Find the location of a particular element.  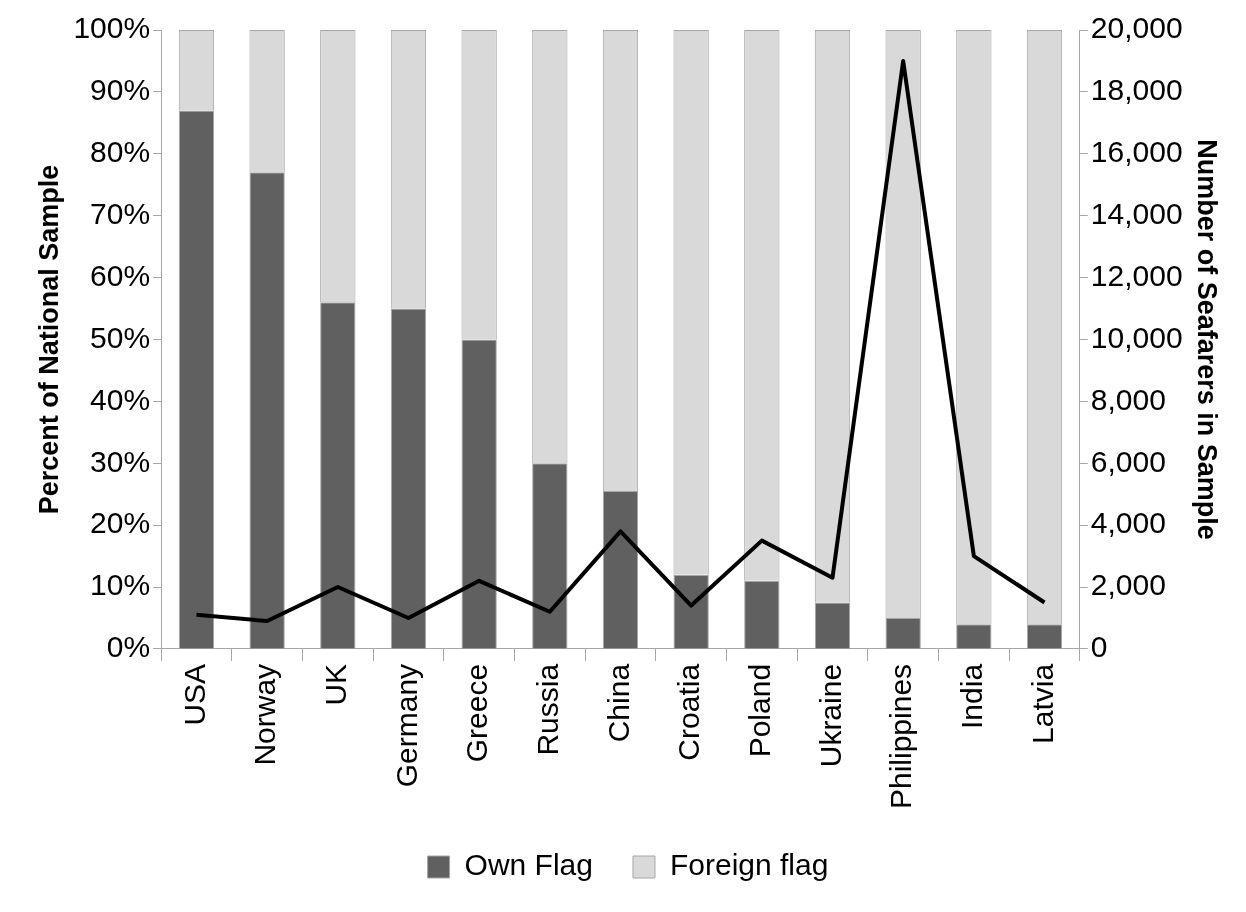

x-tick-label: Germany is located at coordinates (406, 725).